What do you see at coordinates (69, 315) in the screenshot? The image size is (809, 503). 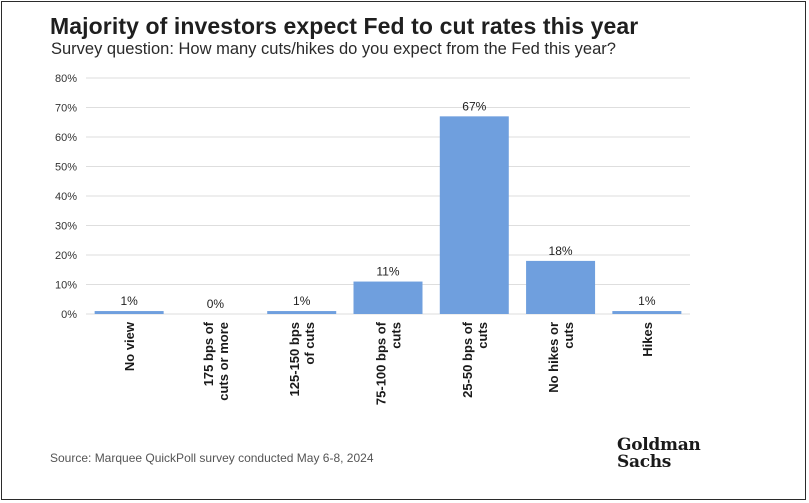 I see `y-tick-label: 0%` at bounding box center [69, 315].